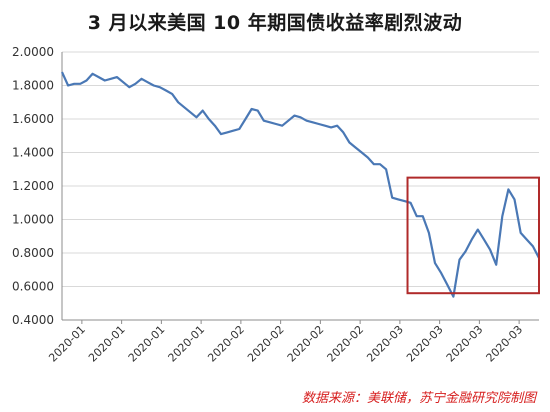 This screenshot has height=412, width=550. What do you see at coordinates (33, 52) in the screenshot?
I see `y-tick-label: 2.0000` at bounding box center [33, 52].